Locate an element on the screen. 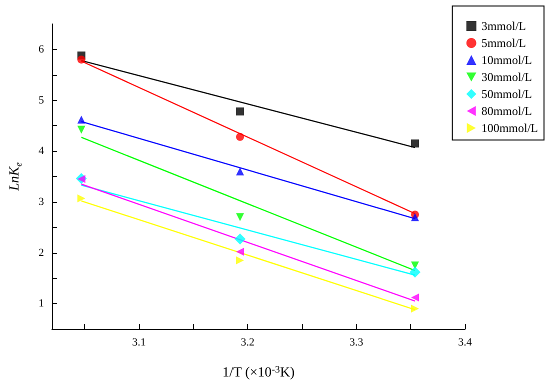  legend-label: 5mmol/L is located at coordinates (503, 43).